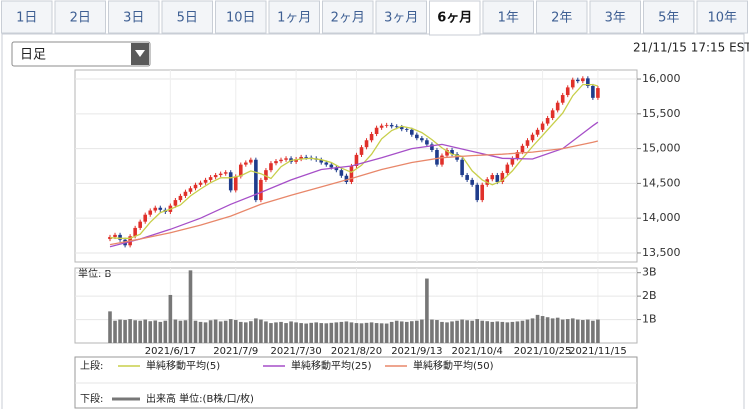 The image size is (749, 409). I want to click on y-tick-label: 2B, so click(649, 295).